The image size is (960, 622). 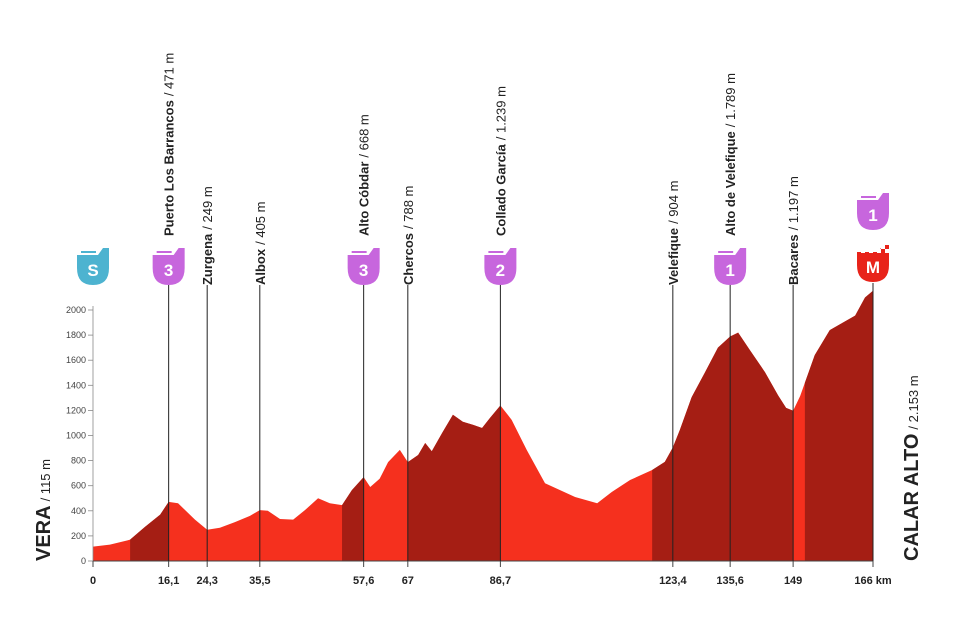 I want to click on y-tick-label: 1400, so click(x=76, y=385).